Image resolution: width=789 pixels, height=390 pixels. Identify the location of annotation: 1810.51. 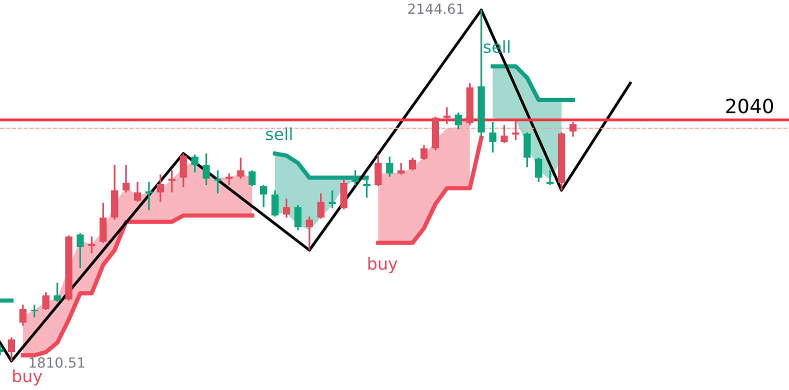
(57, 362).